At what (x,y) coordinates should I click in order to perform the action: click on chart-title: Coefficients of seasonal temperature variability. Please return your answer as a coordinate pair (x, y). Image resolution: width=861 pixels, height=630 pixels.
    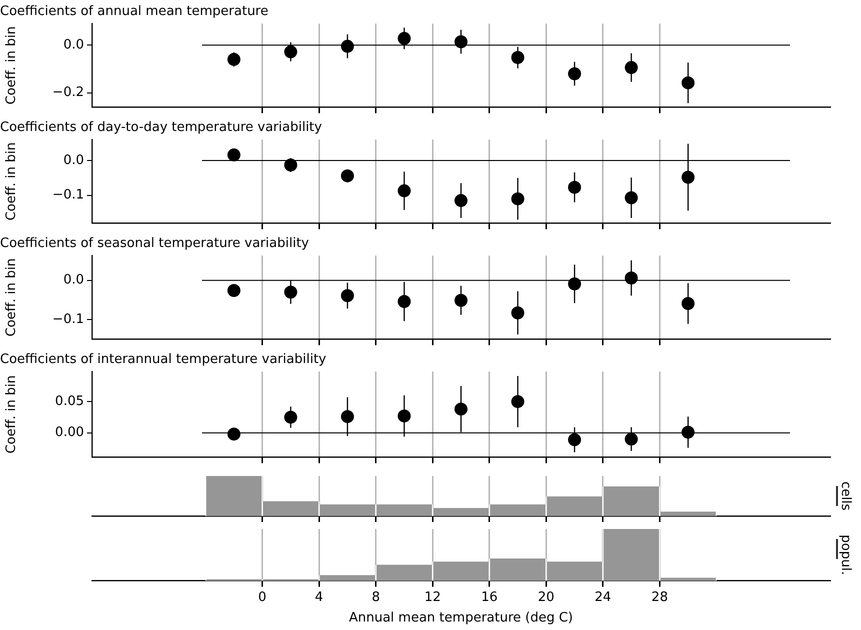
    Looking at the image, I should click on (155, 244).